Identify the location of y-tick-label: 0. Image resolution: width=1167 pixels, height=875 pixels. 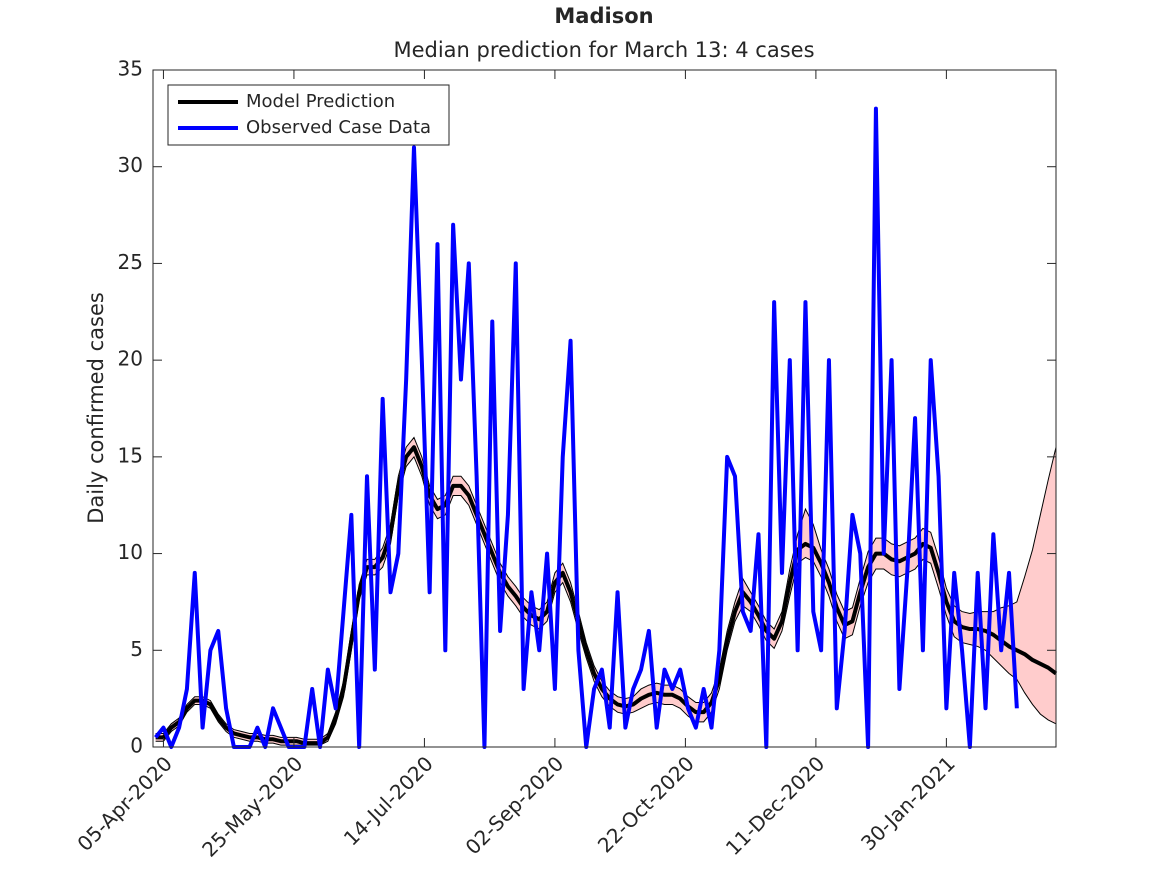
(136, 746).